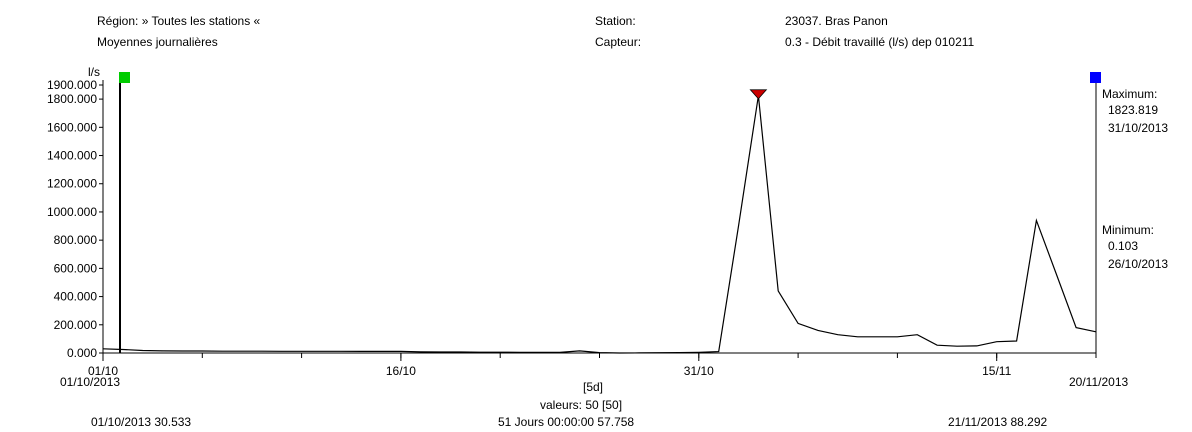 The image size is (1192, 432). I want to click on max-label: Maximum:, so click(1130, 94).